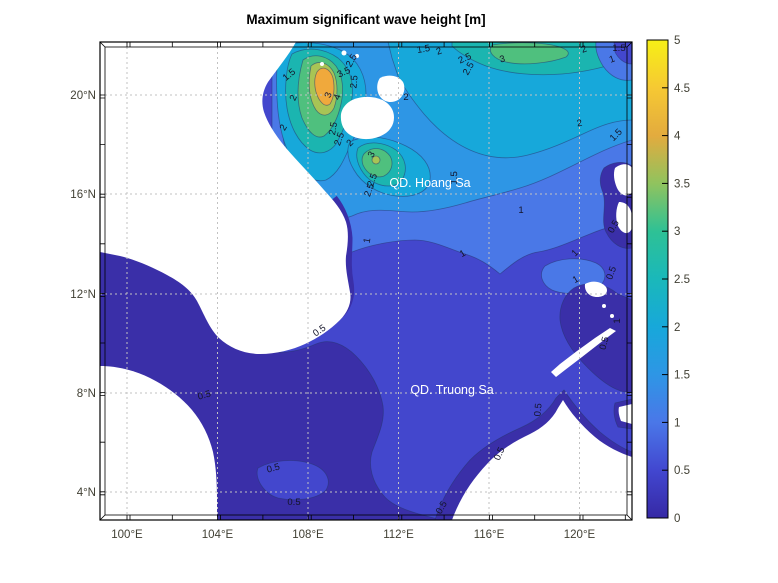 This screenshot has width=778, height=583. I want to click on land-borneo, so click(542, 460).